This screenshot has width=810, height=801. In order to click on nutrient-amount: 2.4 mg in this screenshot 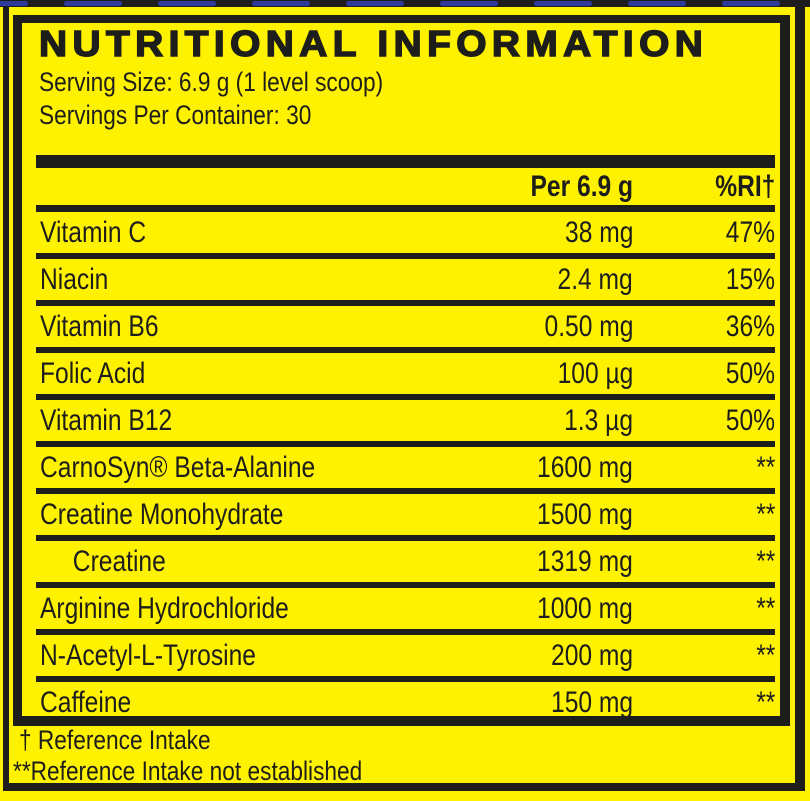, I will do `click(595, 279)`.